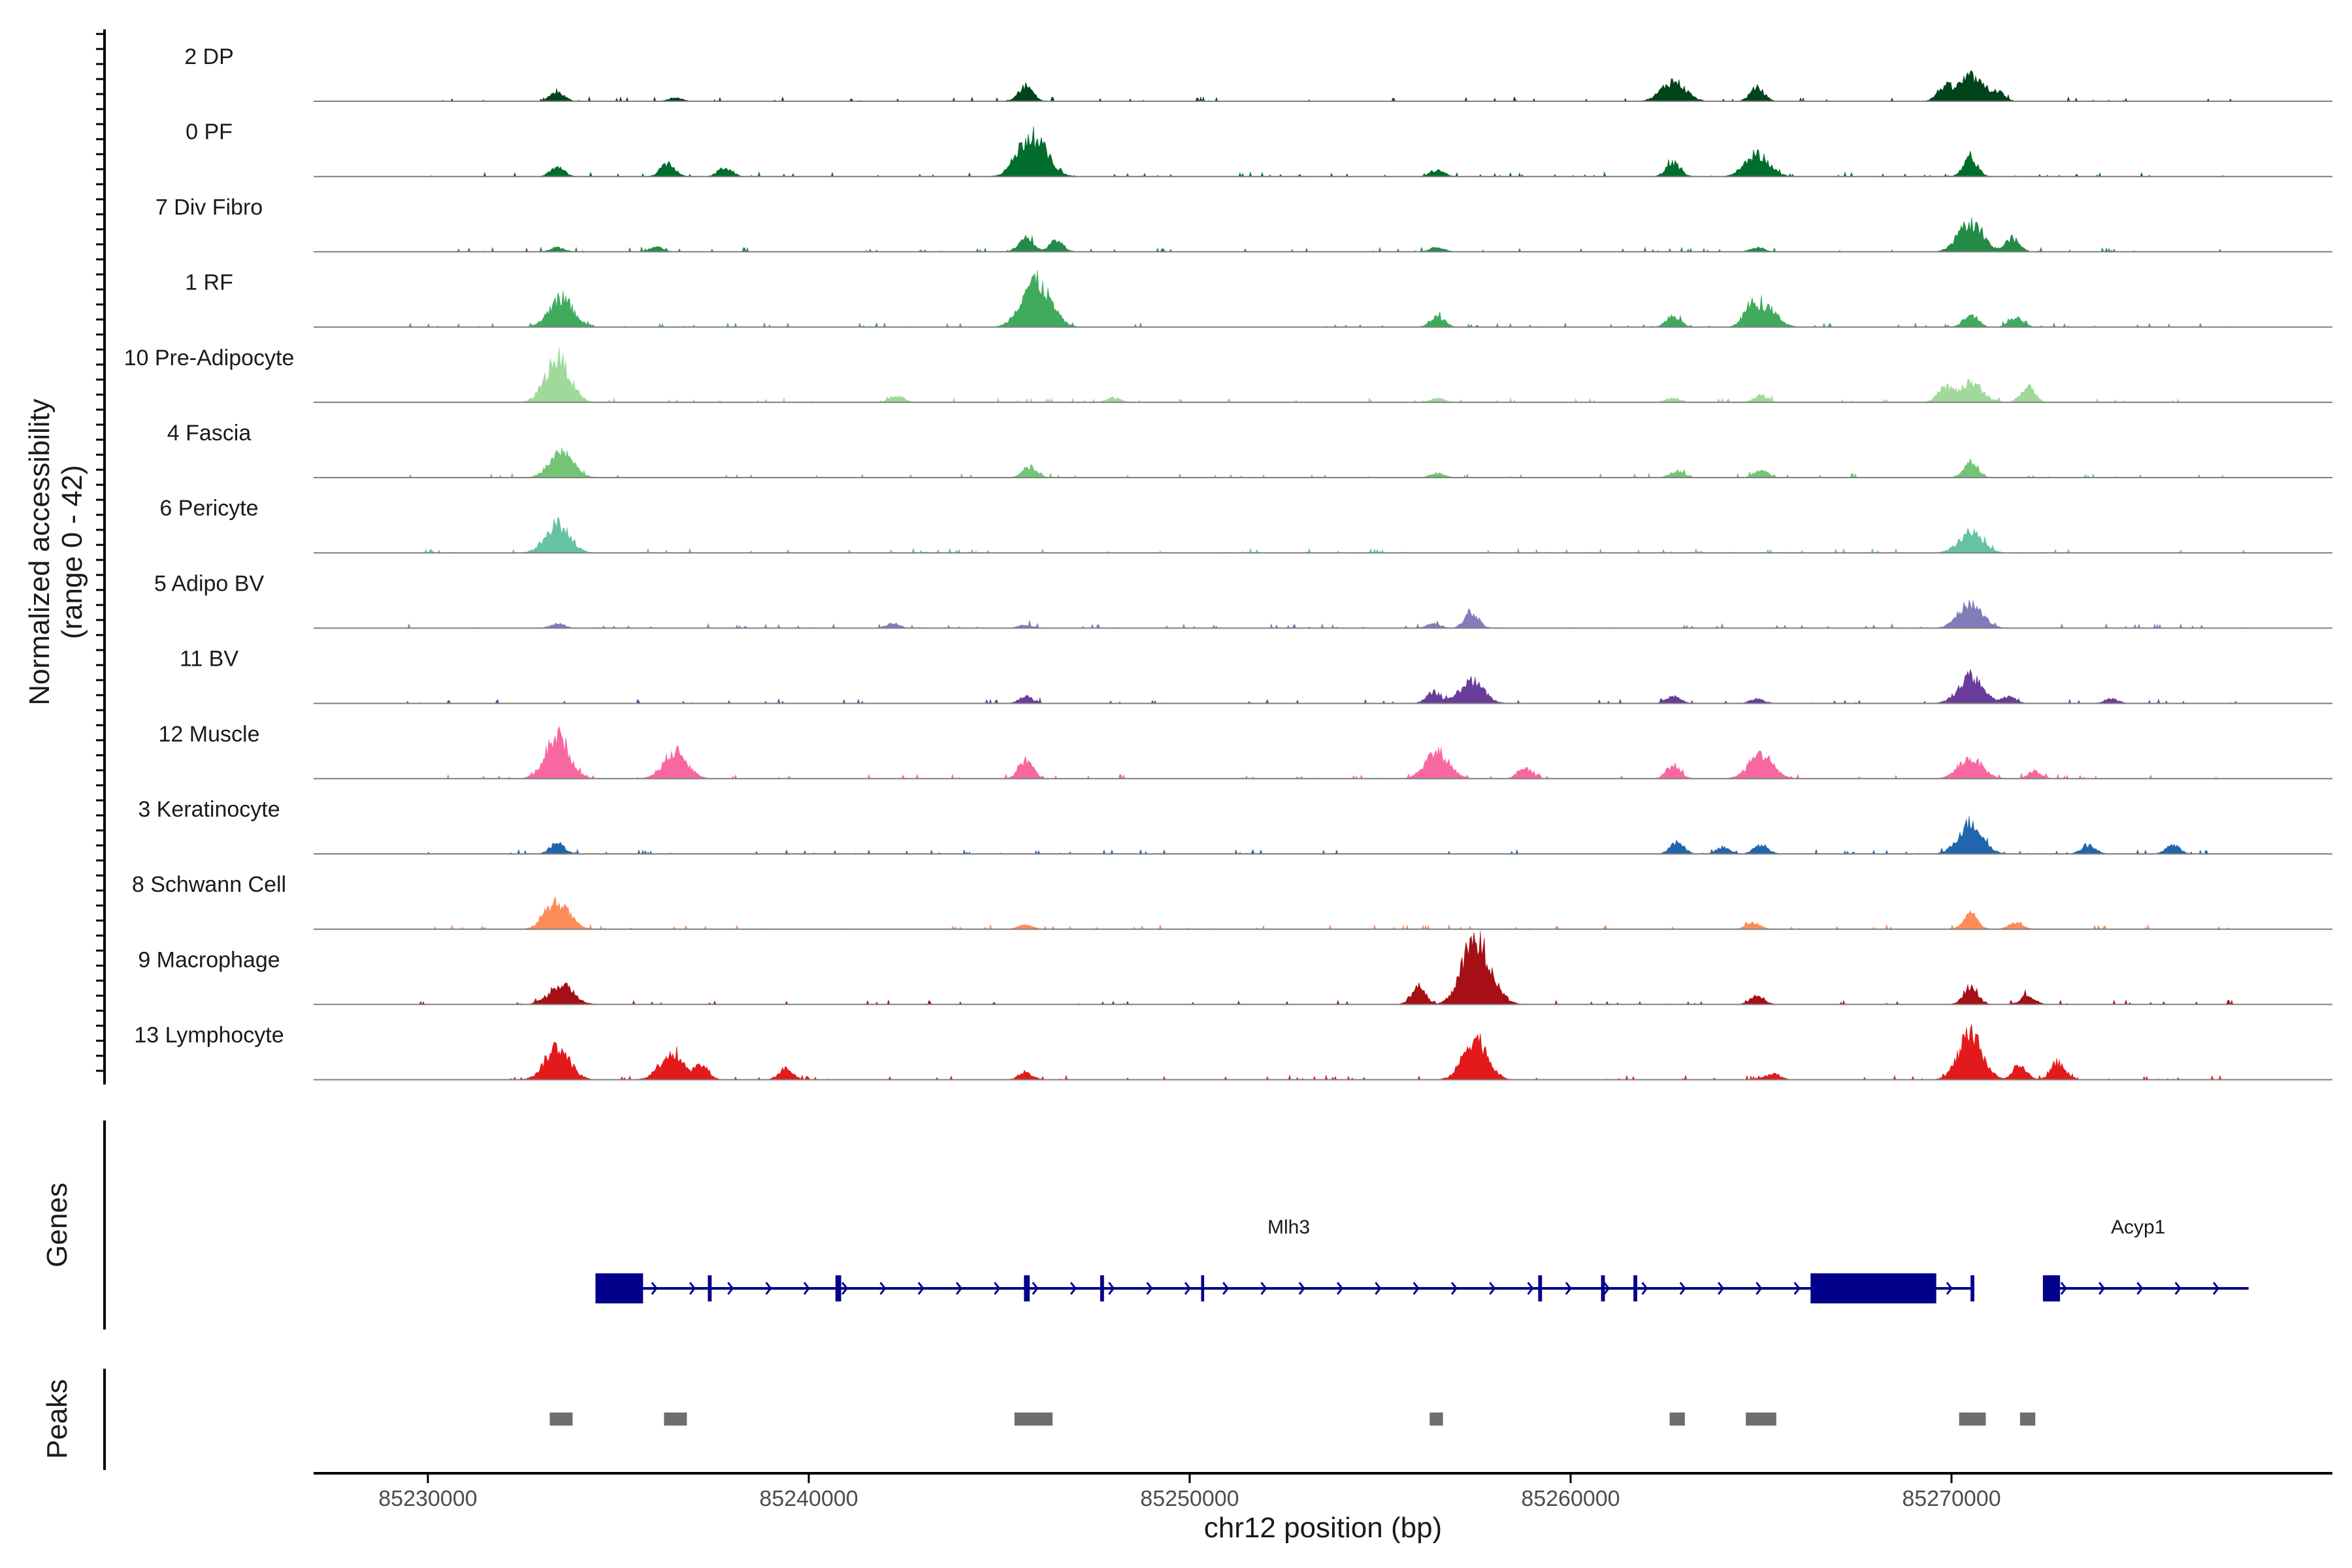 Image resolution: width=2352 pixels, height=1568 pixels. I want to click on x-tick-label: 85250000, so click(1189, 1498).